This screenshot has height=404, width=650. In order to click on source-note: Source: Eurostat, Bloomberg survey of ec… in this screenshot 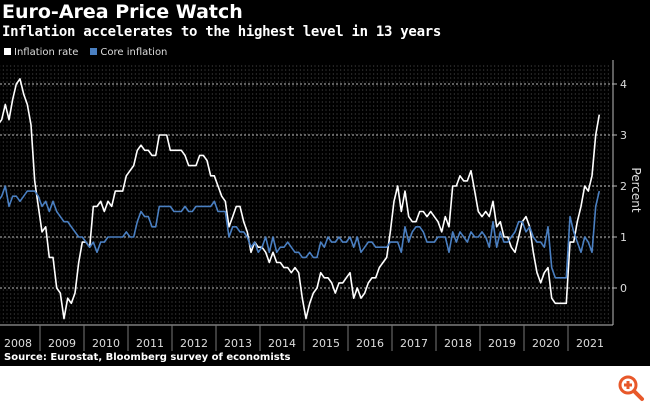, I will do `click(147, 357)`.